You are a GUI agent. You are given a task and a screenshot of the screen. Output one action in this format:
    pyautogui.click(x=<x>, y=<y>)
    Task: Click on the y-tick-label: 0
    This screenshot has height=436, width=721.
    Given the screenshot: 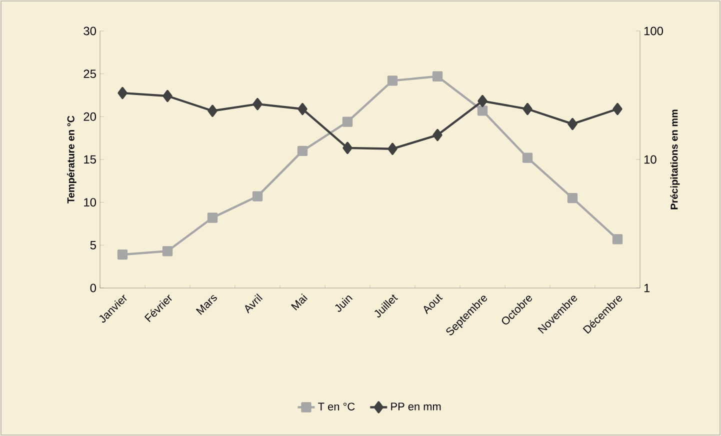 What is the action you would take?
    pyautogui.click(x=93, y=288)
    